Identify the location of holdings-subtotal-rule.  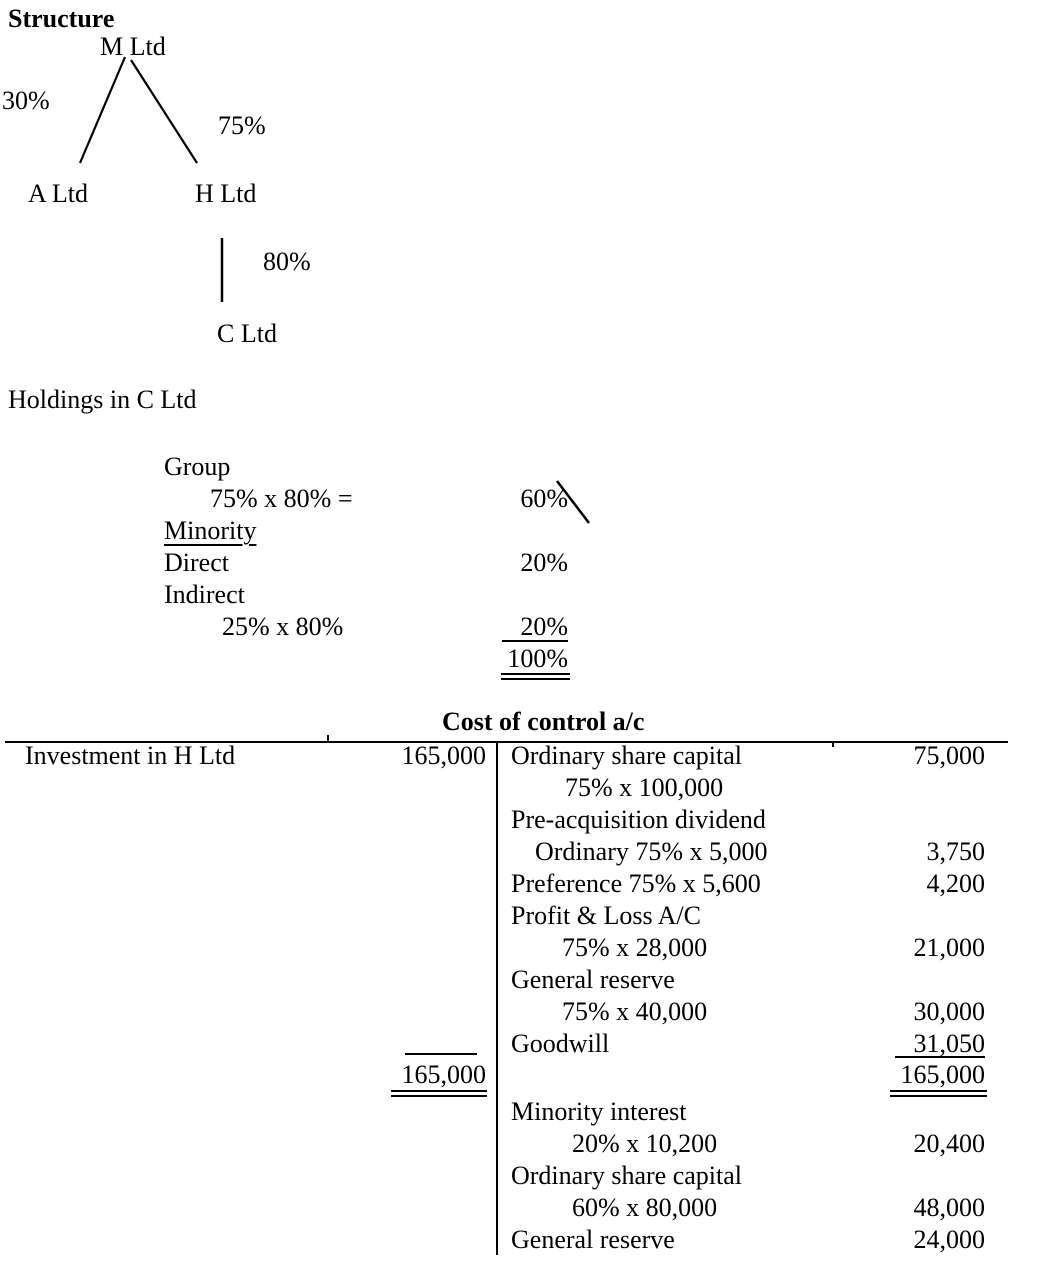
(535, 641).